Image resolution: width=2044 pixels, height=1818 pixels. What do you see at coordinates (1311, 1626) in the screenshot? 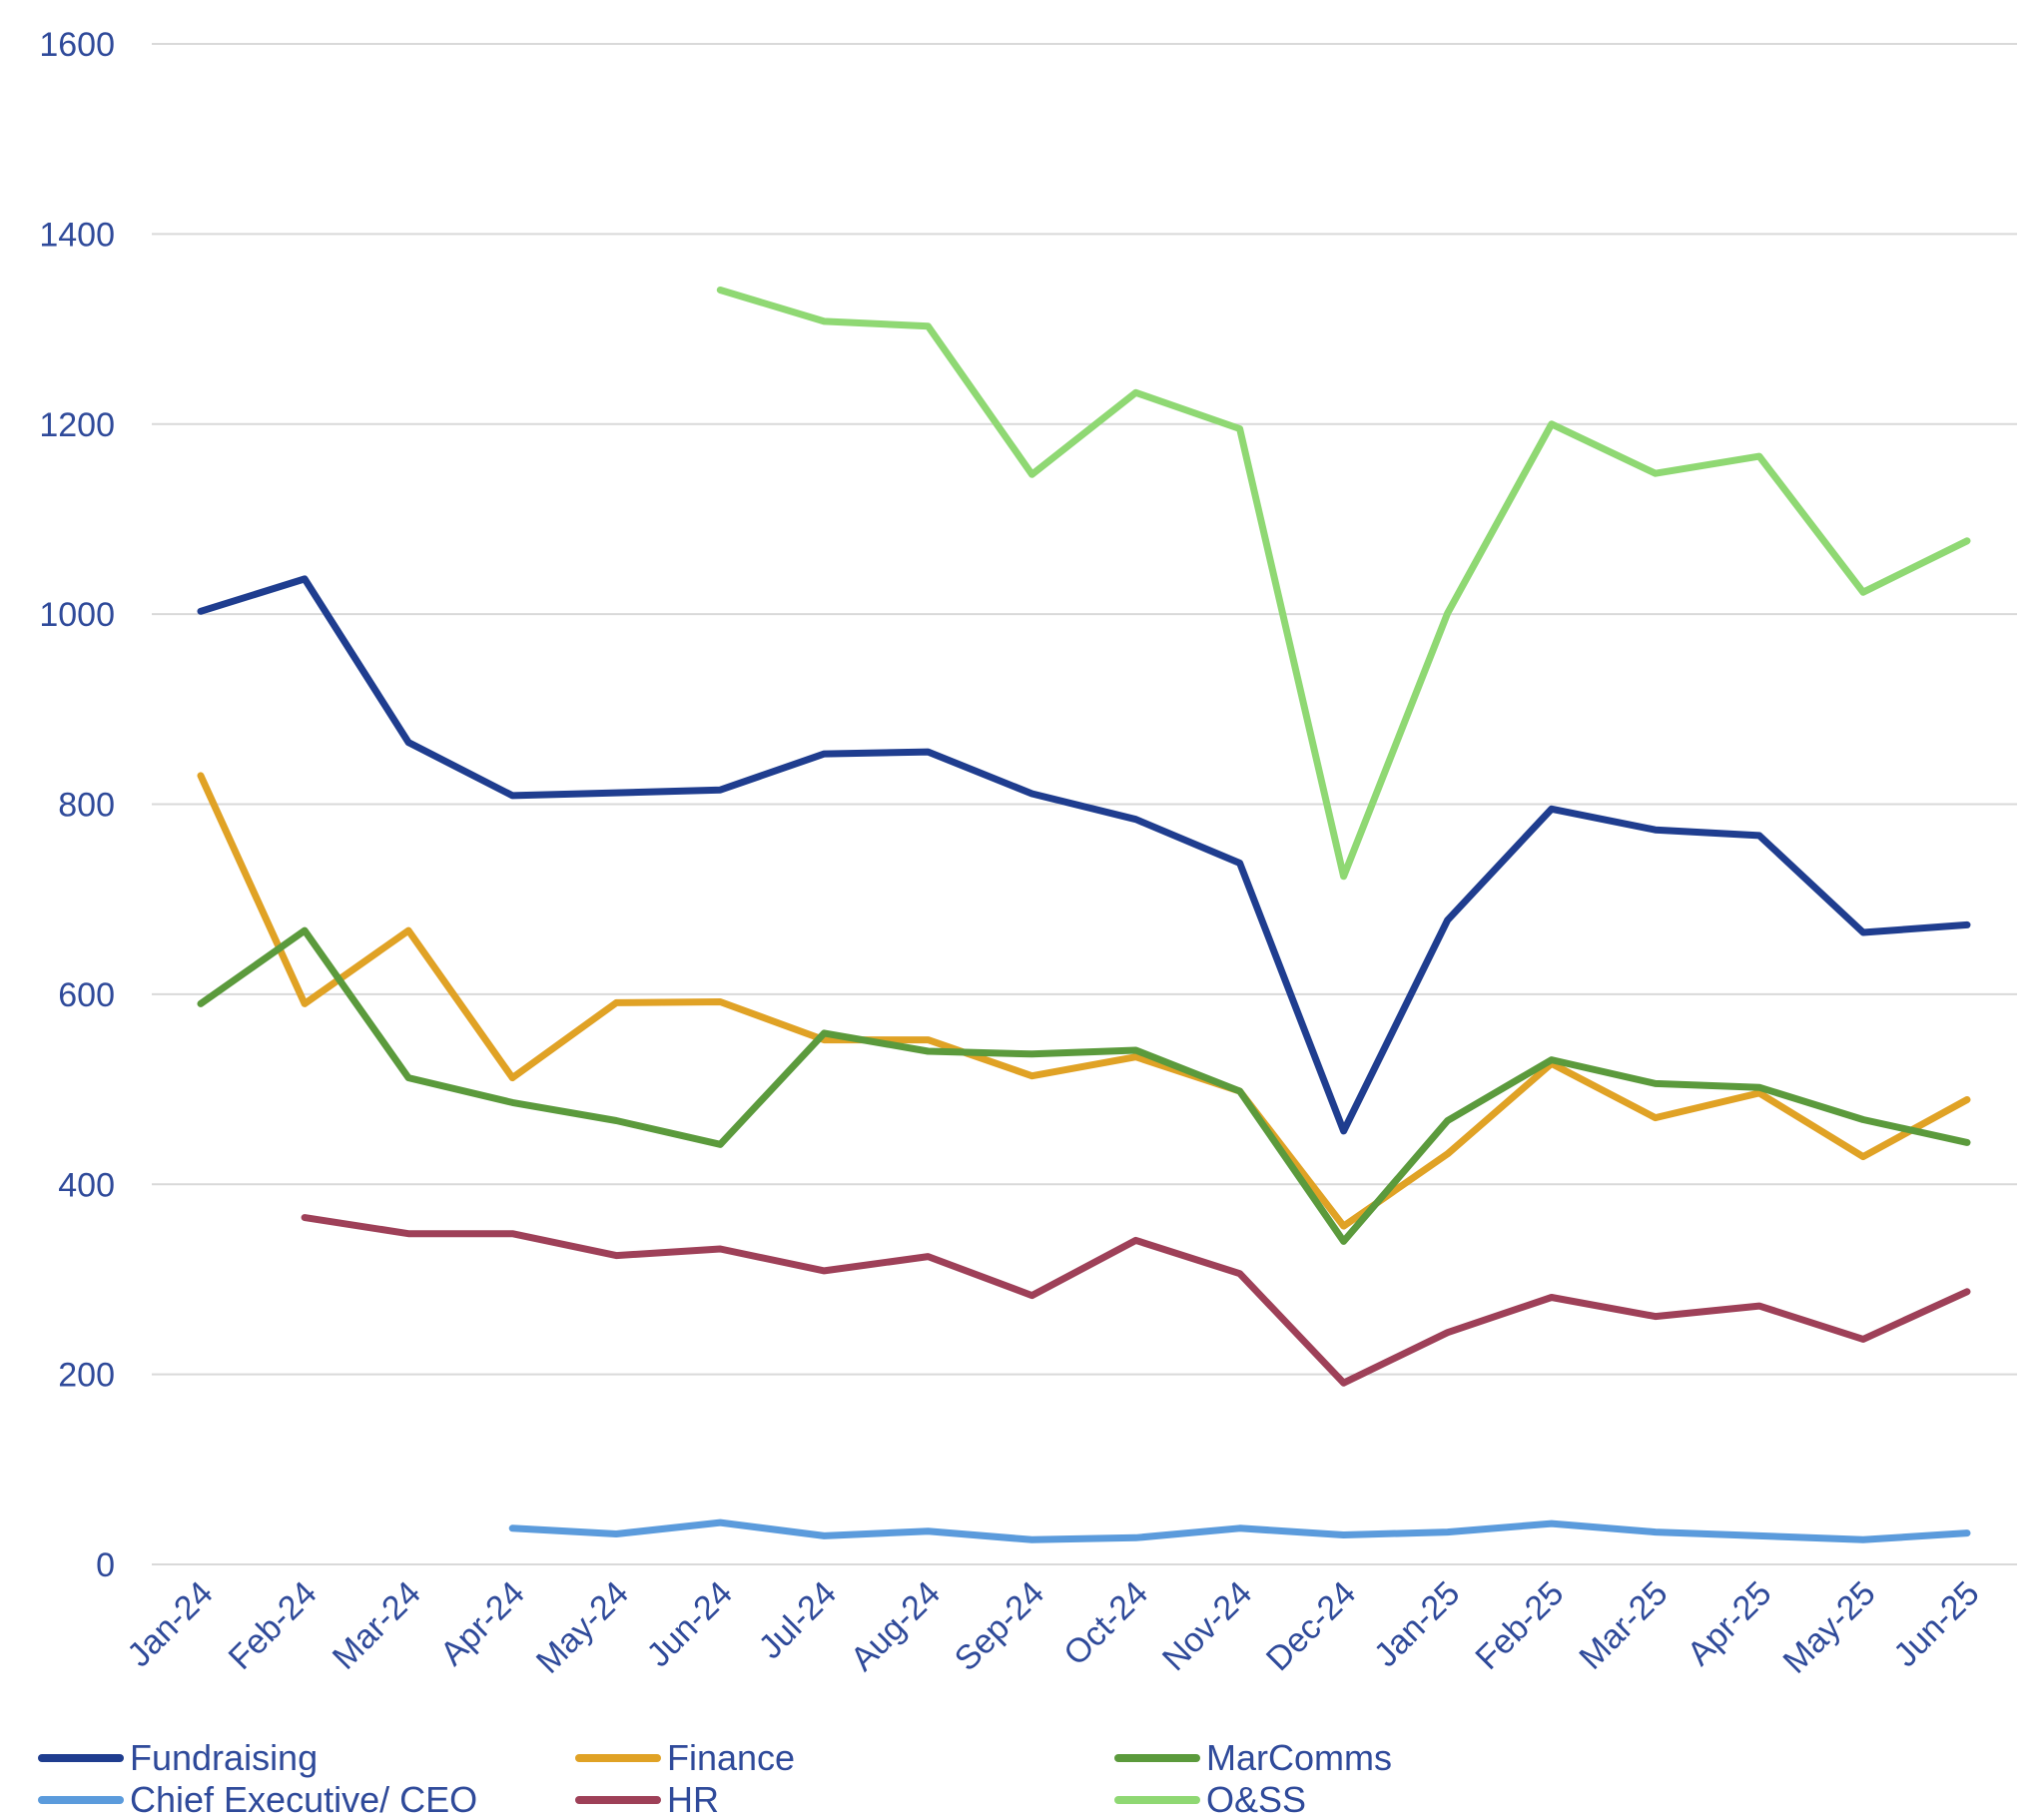
I see `x-tick-label: Dec-24` at bounding box center [1311, 1626].